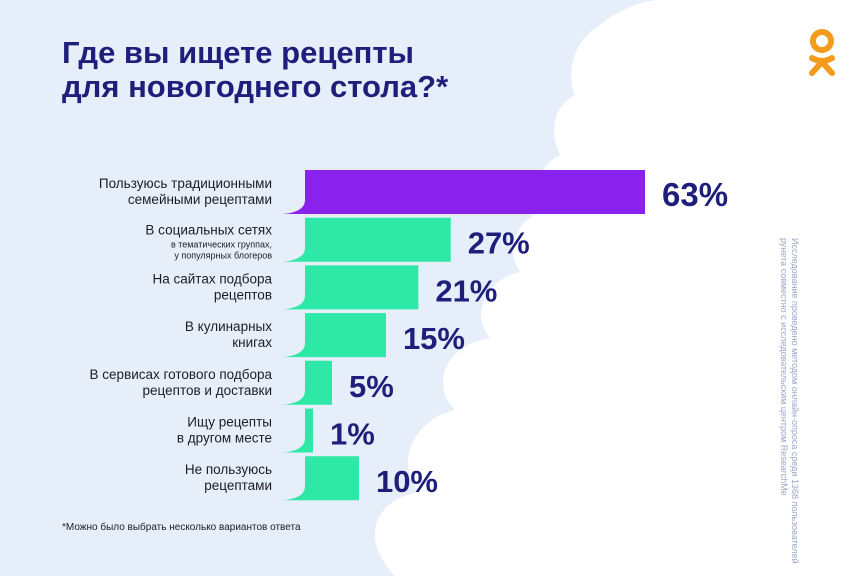  Describe the element at coordinates (181, 374) in the screenshot. I see `category-label-4-0: В сервисах готового подбора` at that location.